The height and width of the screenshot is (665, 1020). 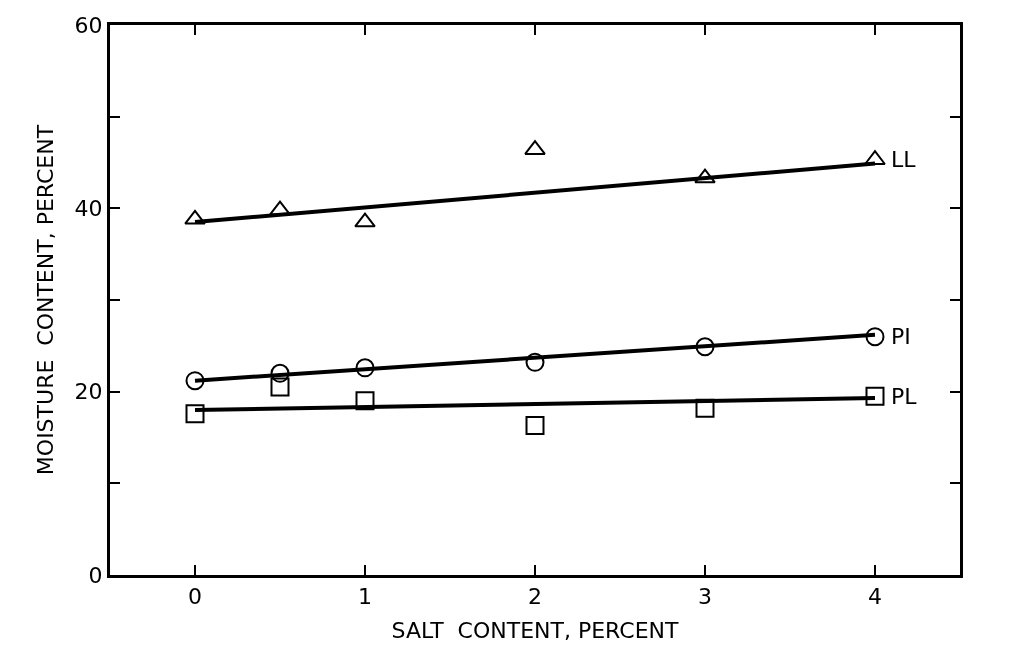 I want to click on x-tick-label: 4, so click(x=875, y=597).